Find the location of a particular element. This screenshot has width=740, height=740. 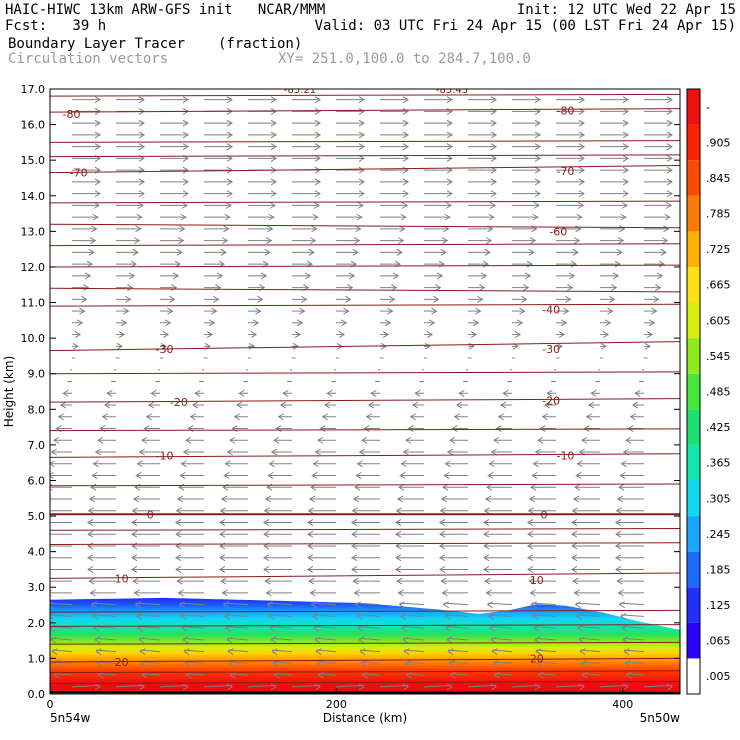

contour-label: -80 is located at coordinates (565, 110).